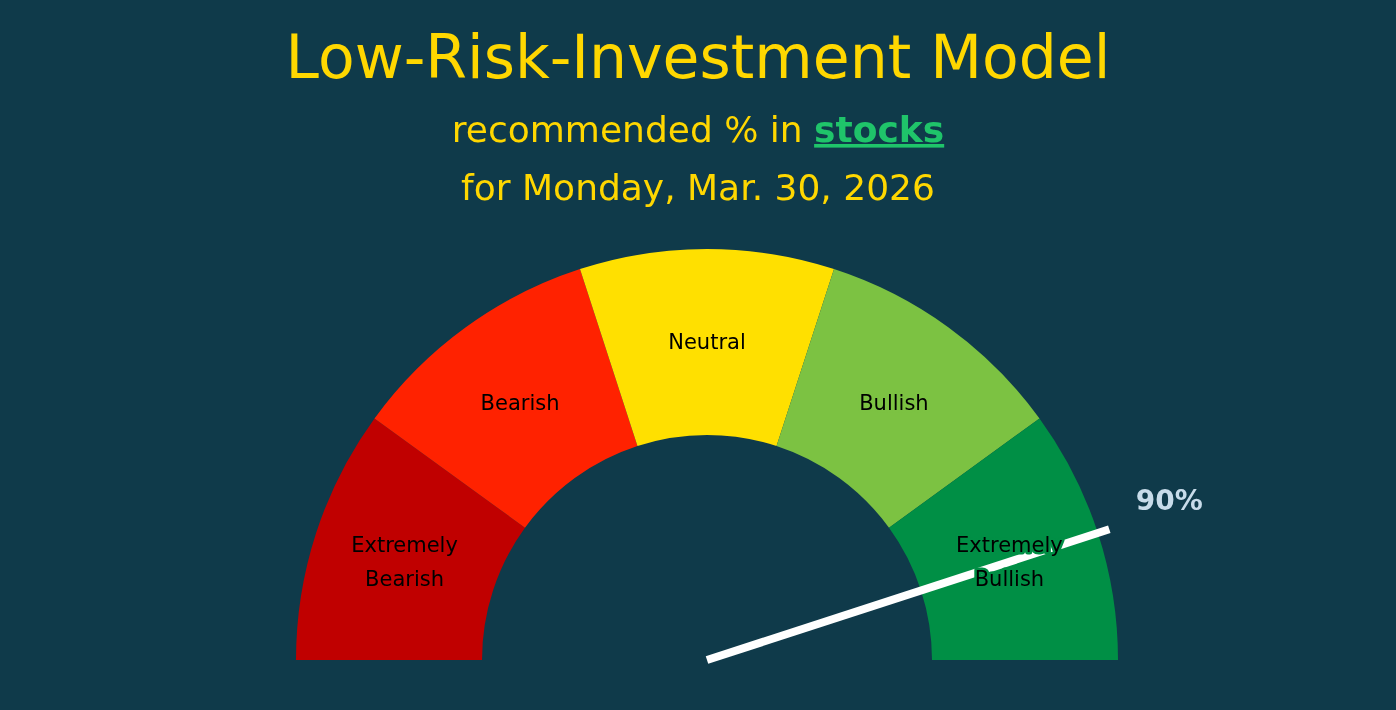 The height and width of the screenshot is (710, 1396). I want to click on chart-title: Low-Risk-Investment Model, so click(698, 57).